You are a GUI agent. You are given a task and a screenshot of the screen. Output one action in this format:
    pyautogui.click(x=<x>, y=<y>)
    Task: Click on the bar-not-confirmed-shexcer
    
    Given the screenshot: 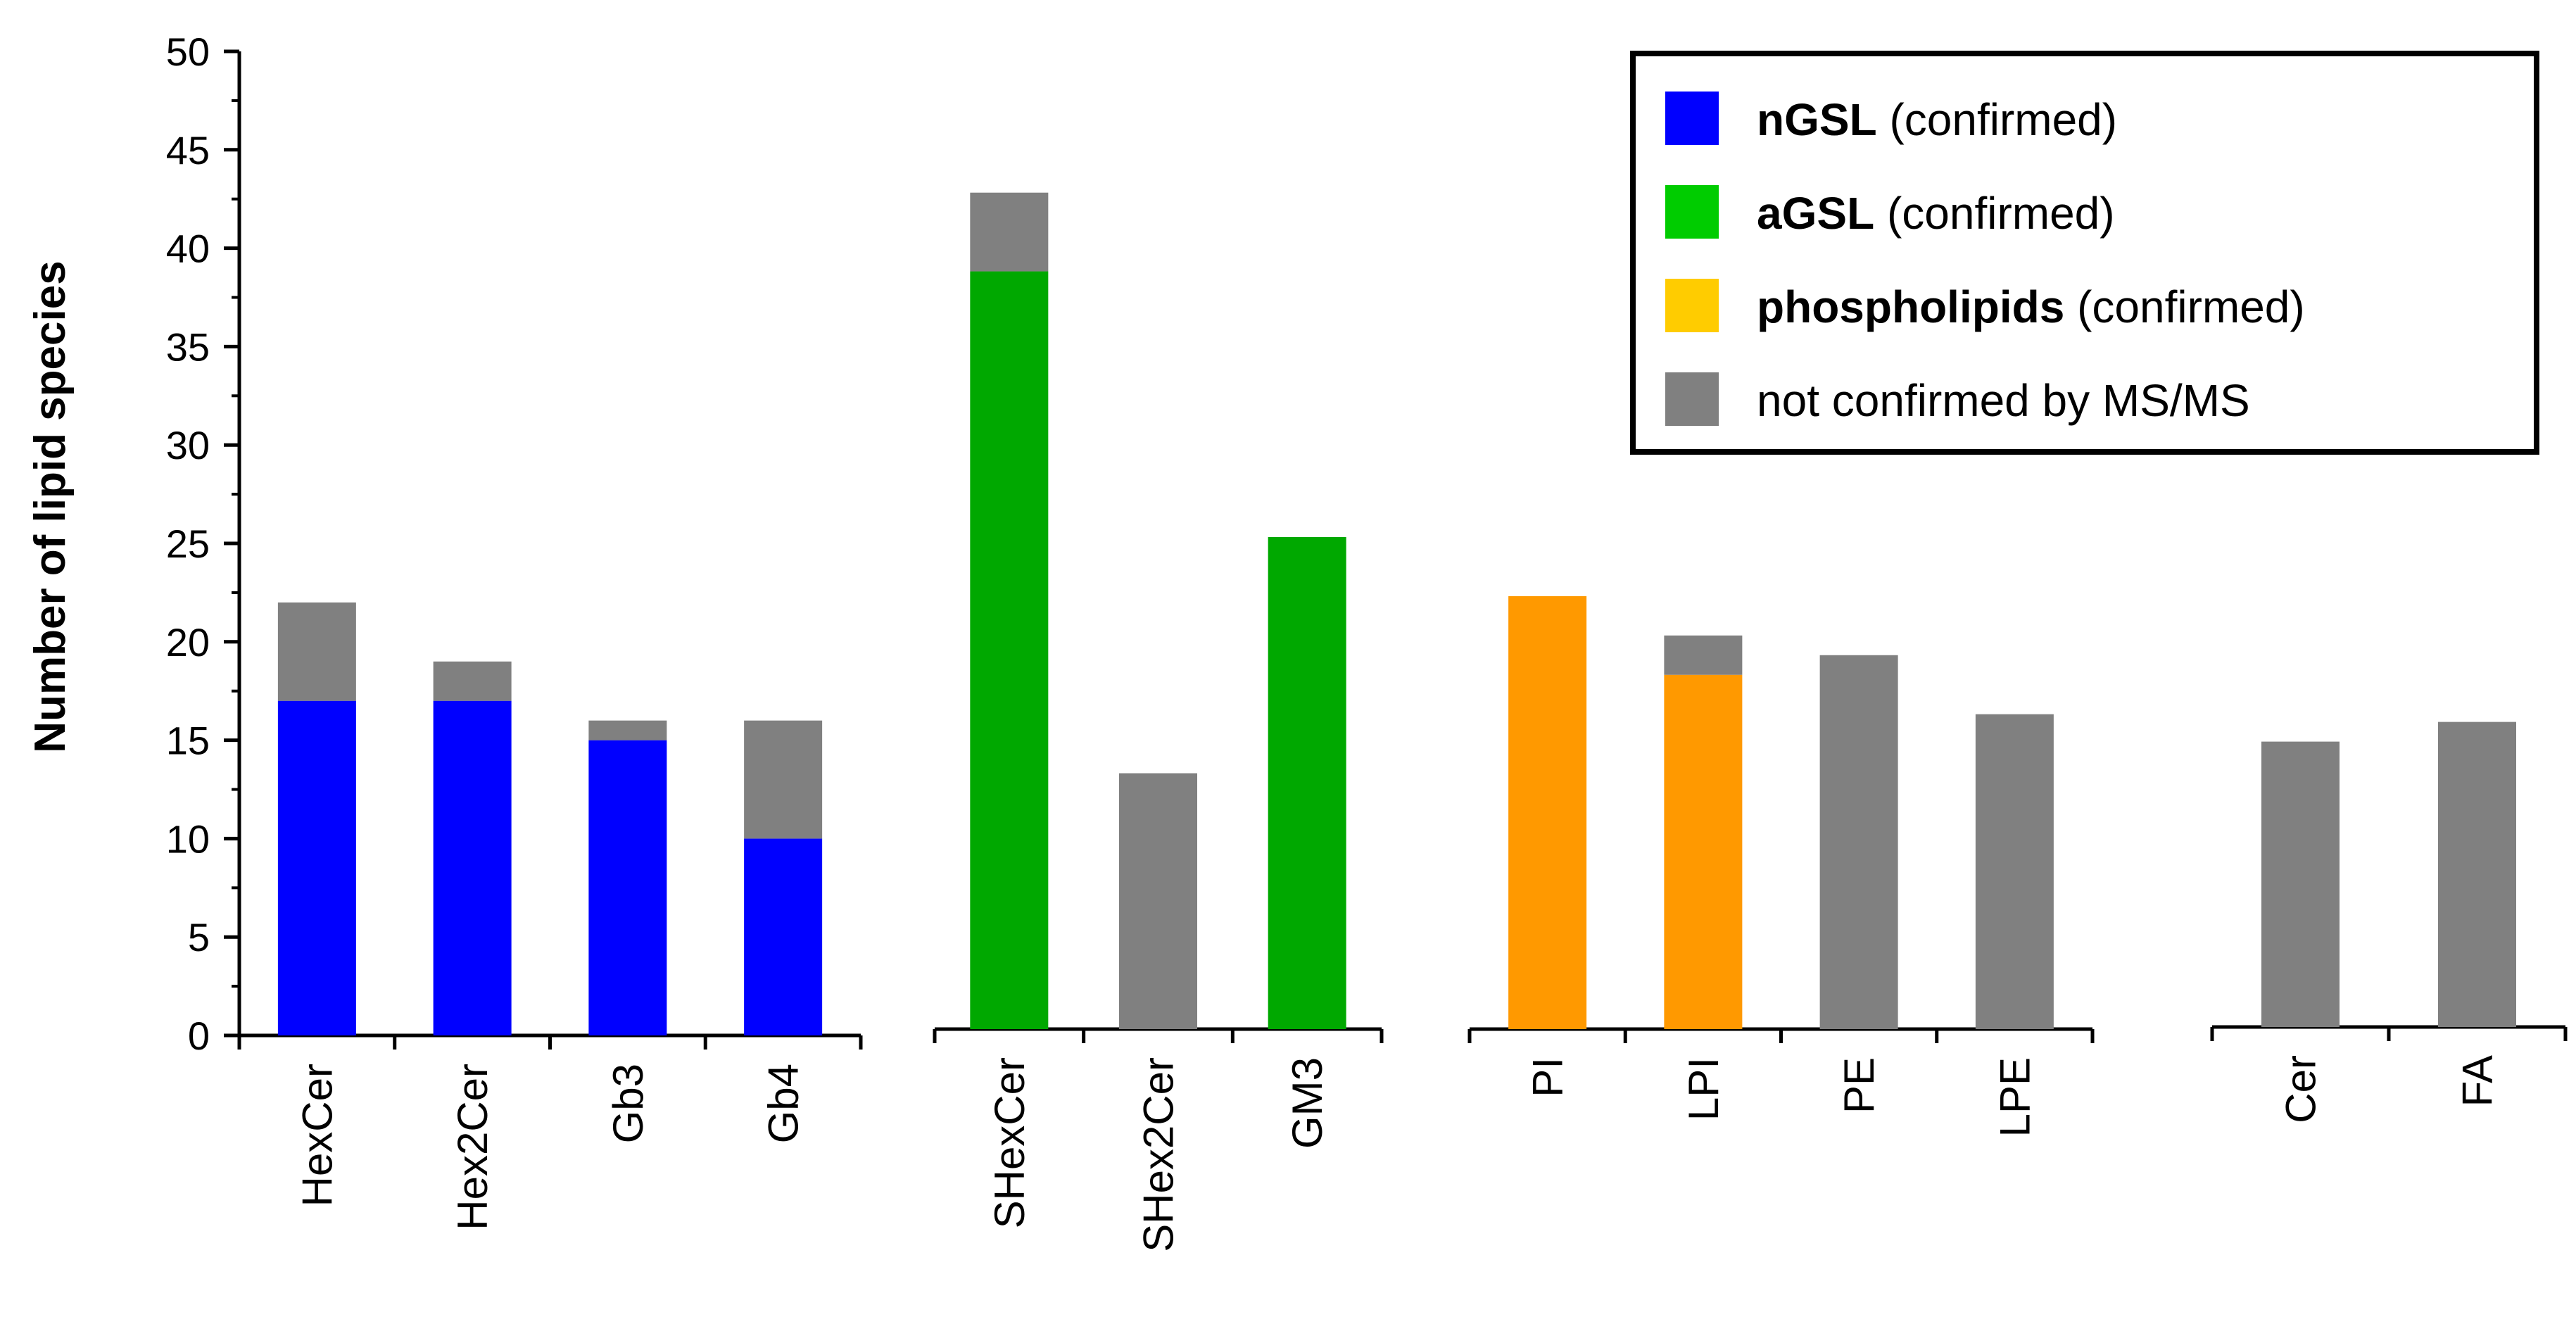 What is the action you would take?
    pyautogui.click(x=1009, y=232)
    